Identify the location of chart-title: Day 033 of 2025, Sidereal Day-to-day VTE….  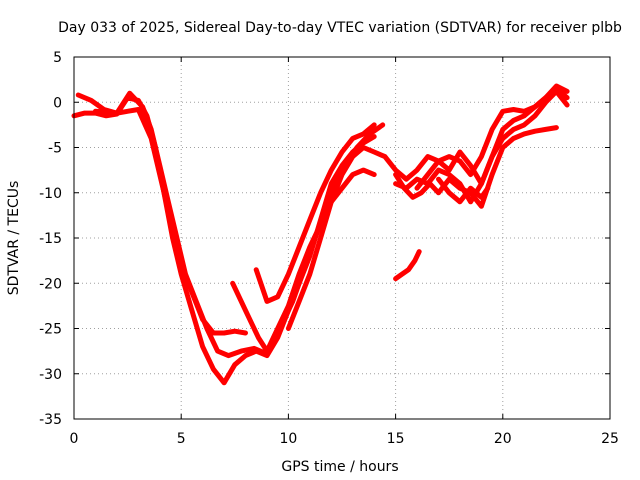
(340, 28).